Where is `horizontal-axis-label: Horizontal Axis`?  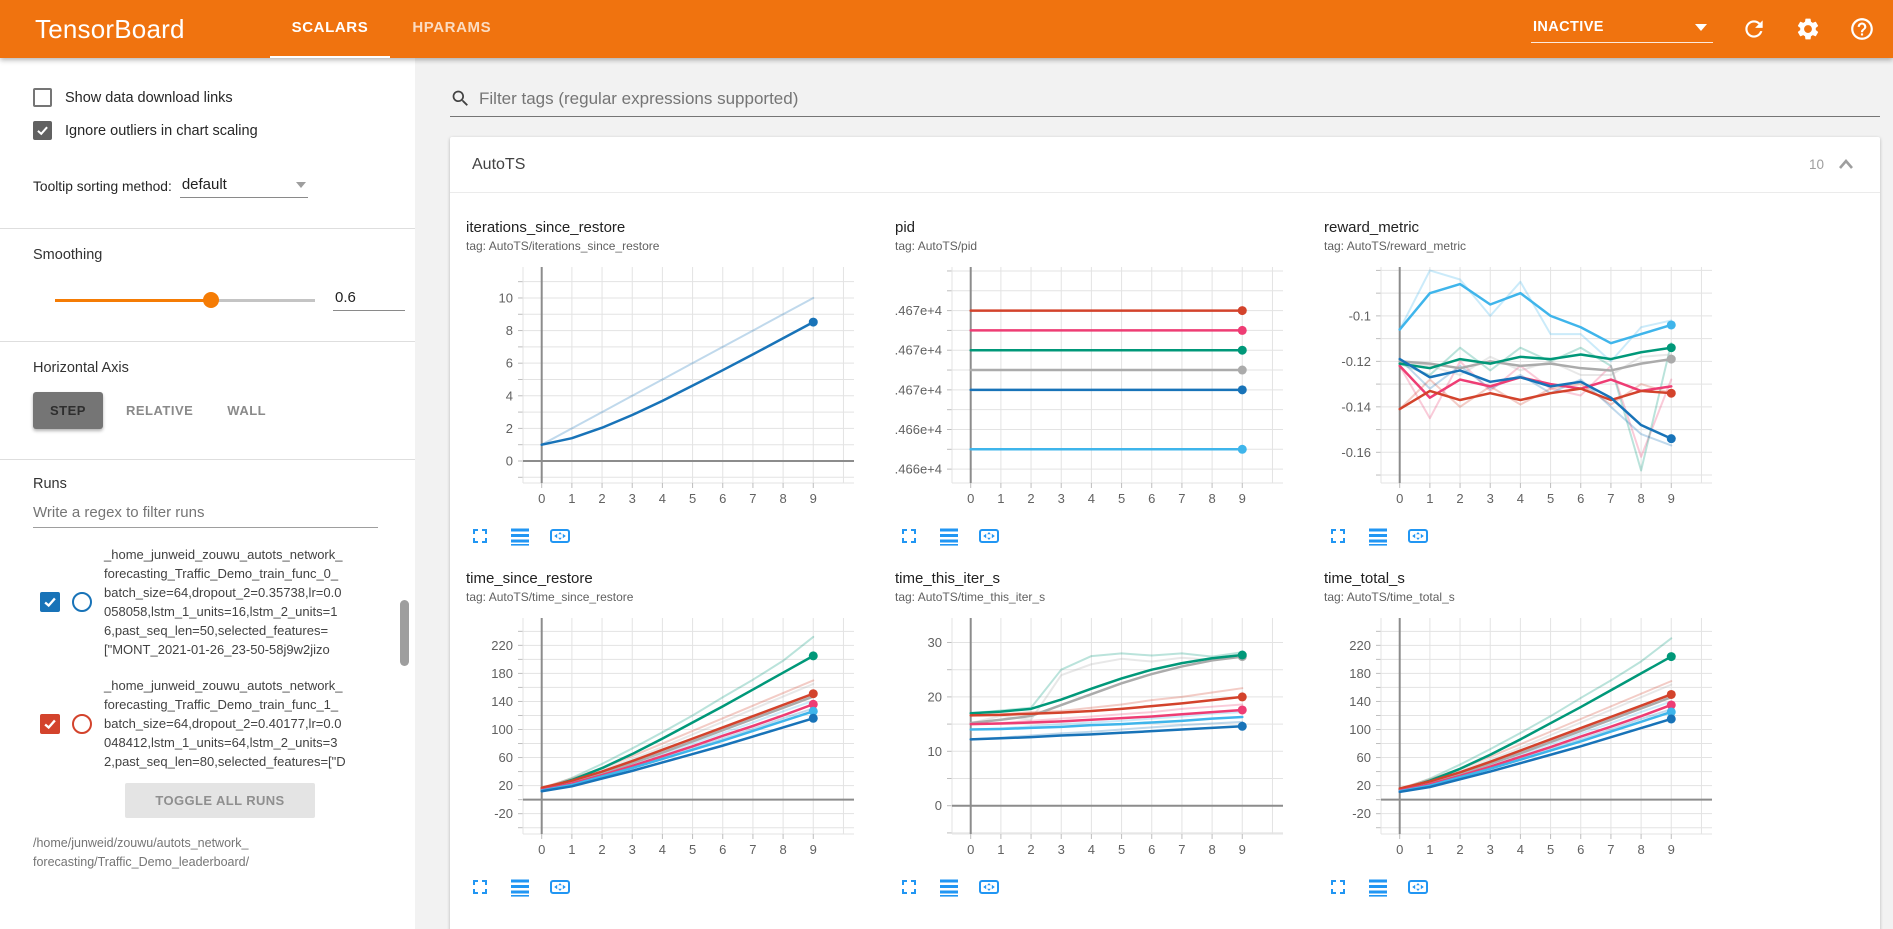
horizontal-axis-label: Horizontal Axis is located at coordinates (81, 368).